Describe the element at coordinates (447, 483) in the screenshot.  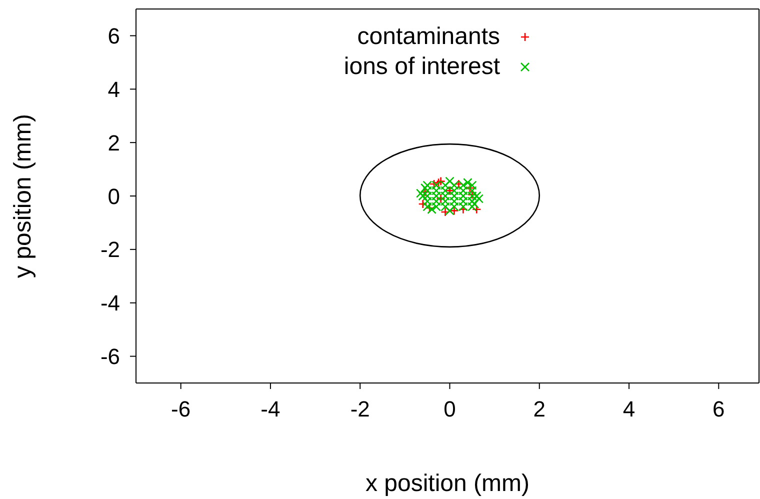
I see `x-axis-title: x position (mm)` at that location.